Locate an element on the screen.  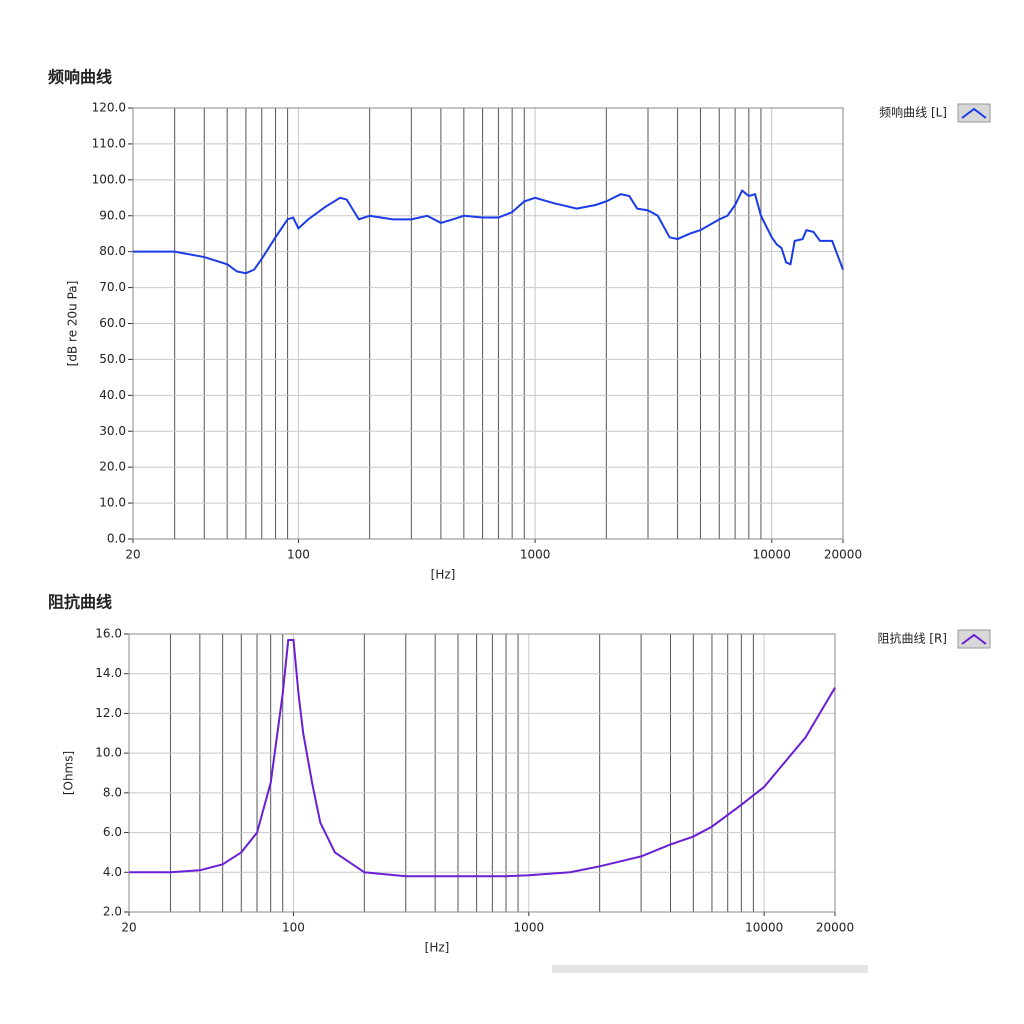
y-tick-label: 14.0 is located at coordinates (108, 673).